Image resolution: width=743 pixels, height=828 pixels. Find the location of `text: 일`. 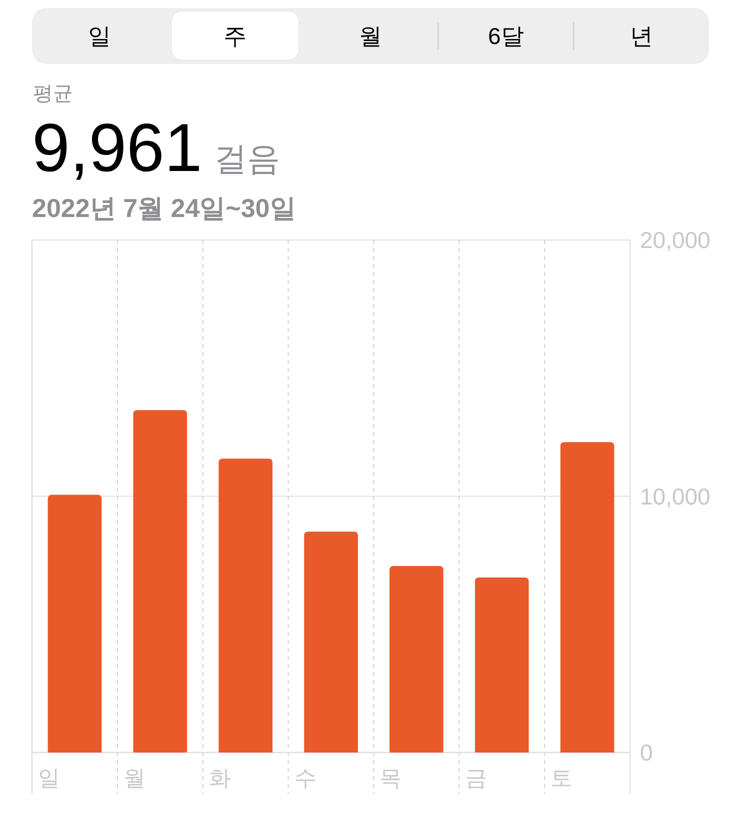

text: 일 is located at coordinates (100, 36).